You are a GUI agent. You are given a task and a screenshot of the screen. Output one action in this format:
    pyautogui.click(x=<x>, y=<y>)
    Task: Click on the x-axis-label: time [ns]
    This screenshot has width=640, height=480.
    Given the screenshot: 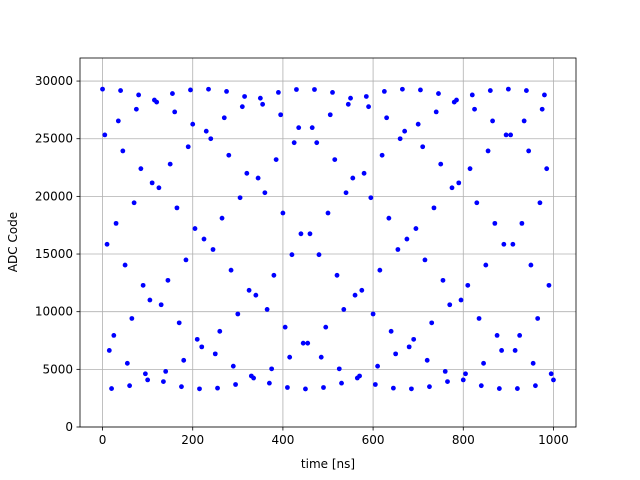 What is the action you would take?
    pyautogui.click(x=328, y=464)
    